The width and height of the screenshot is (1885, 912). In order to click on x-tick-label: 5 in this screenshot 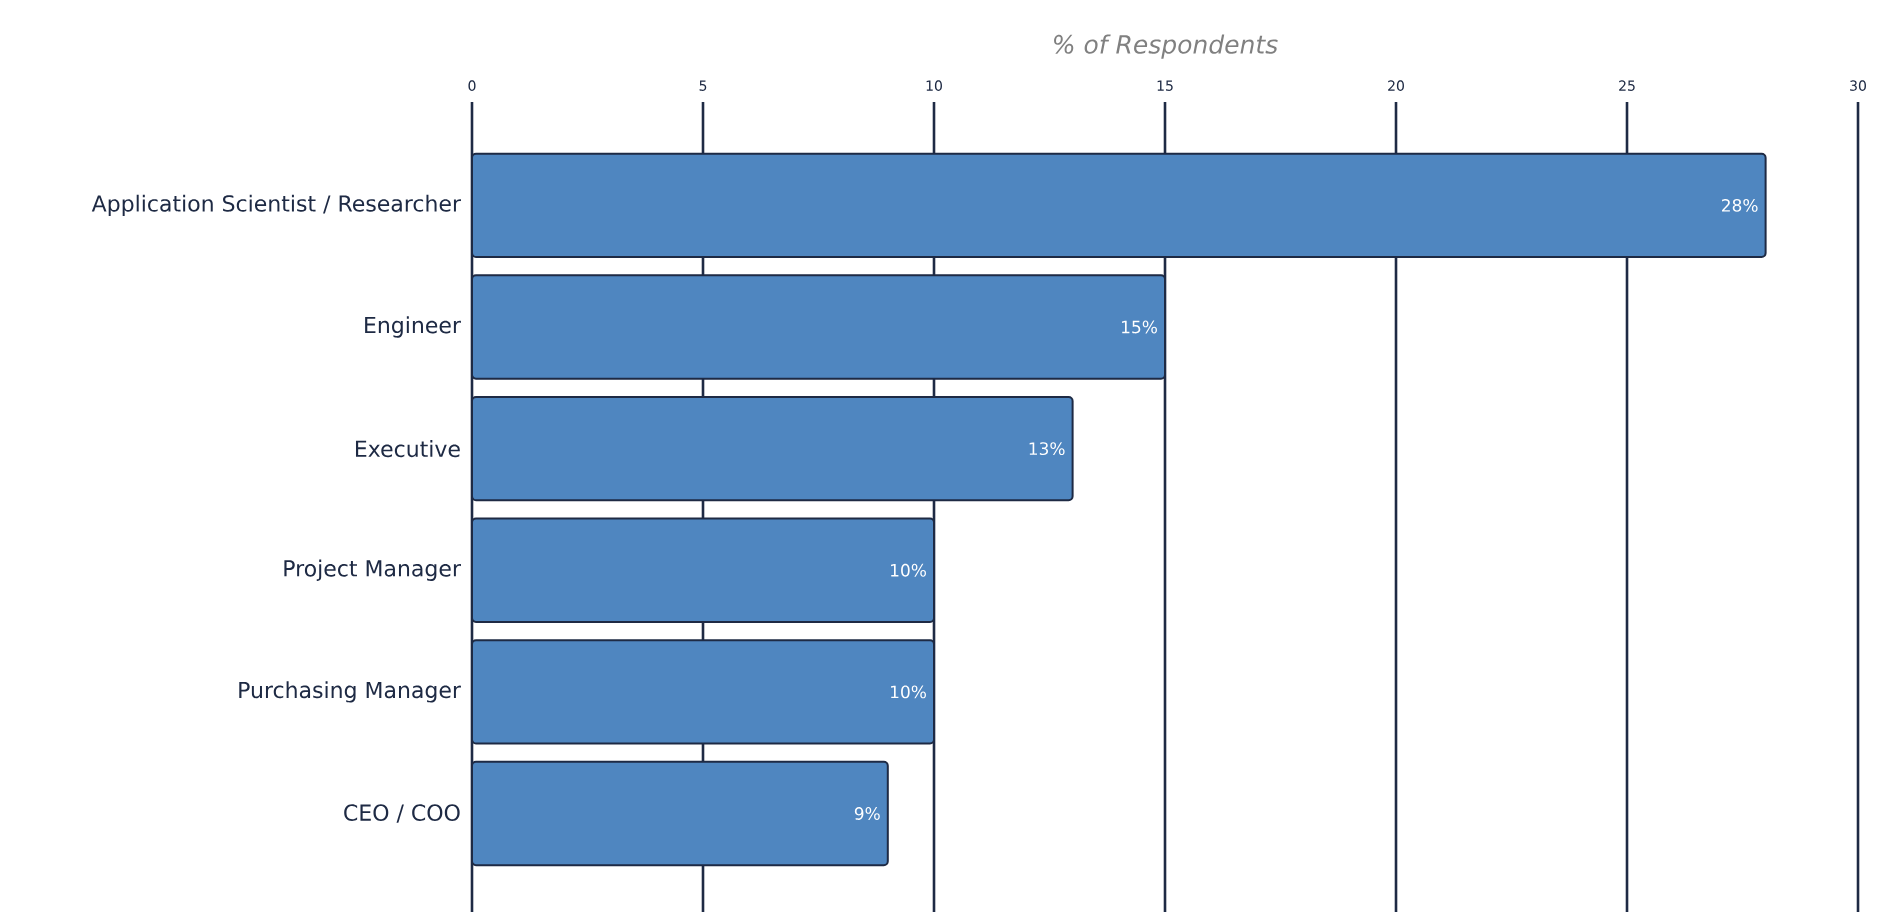, I will do `click(703, 85)`.